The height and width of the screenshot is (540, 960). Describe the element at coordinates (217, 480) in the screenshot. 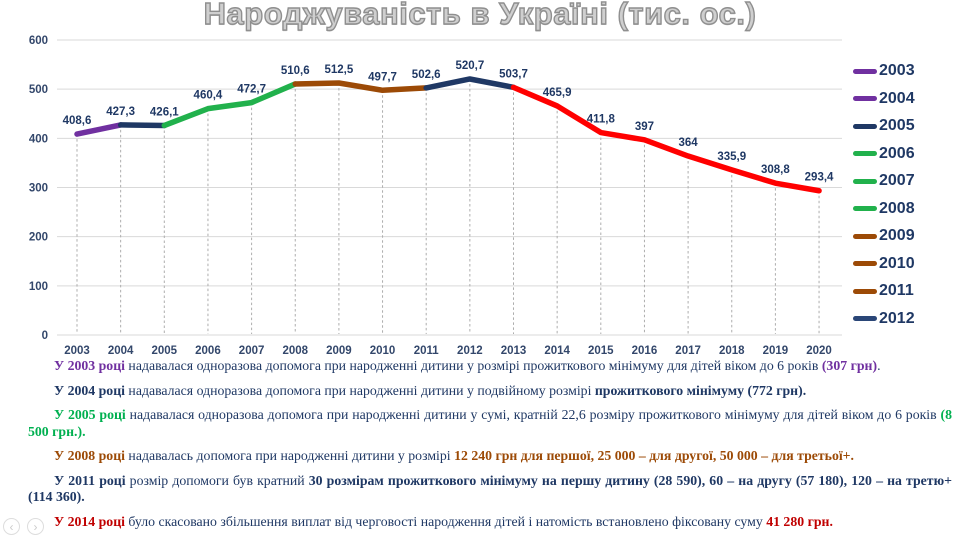

I see `note-segment: розмір допомоги був кратний` at that location.